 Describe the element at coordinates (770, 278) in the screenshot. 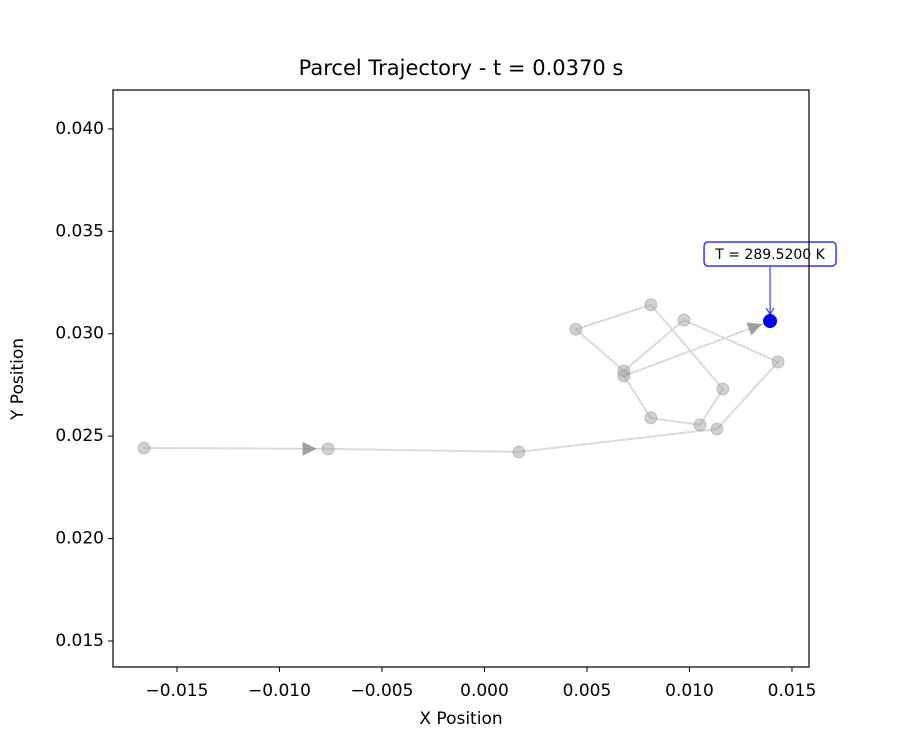

I see `annotation: T = 289.5200 K` at that location.